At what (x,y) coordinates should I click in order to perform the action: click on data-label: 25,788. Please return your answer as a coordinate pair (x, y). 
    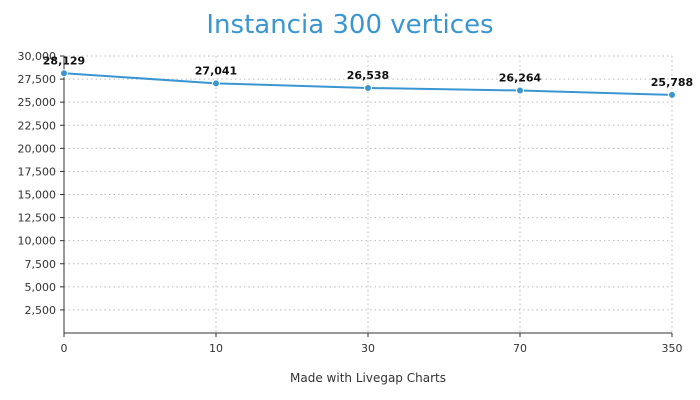
    Looking at the image, I should click on (672, 82).